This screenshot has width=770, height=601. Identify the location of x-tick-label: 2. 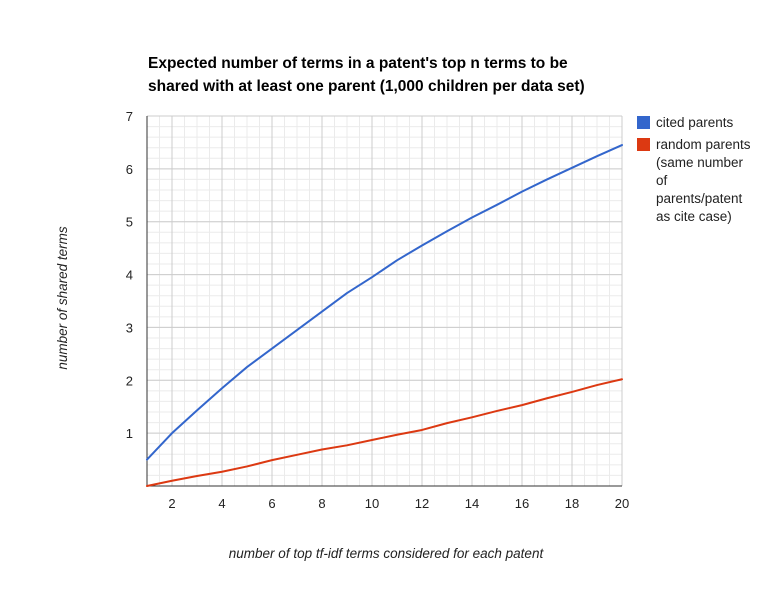
(171, 503).